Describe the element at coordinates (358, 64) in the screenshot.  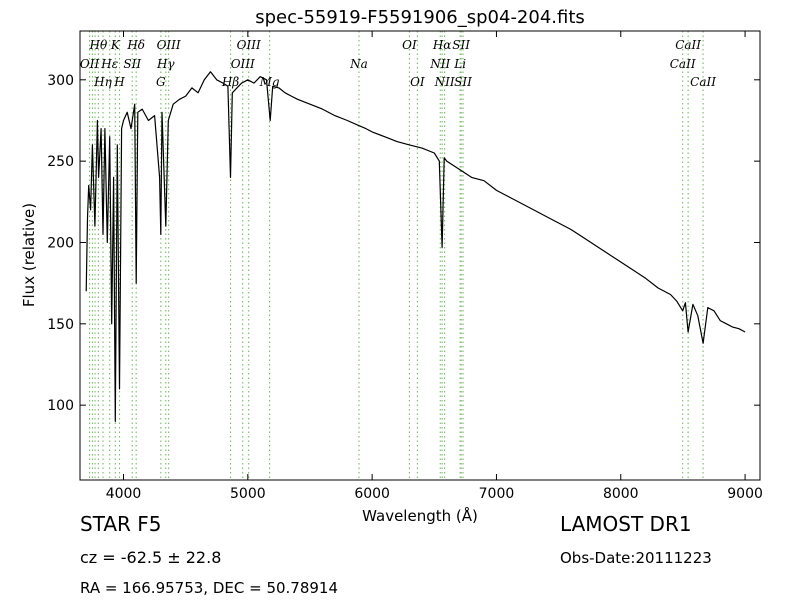
I see `marker-label-17: Na` at that location.